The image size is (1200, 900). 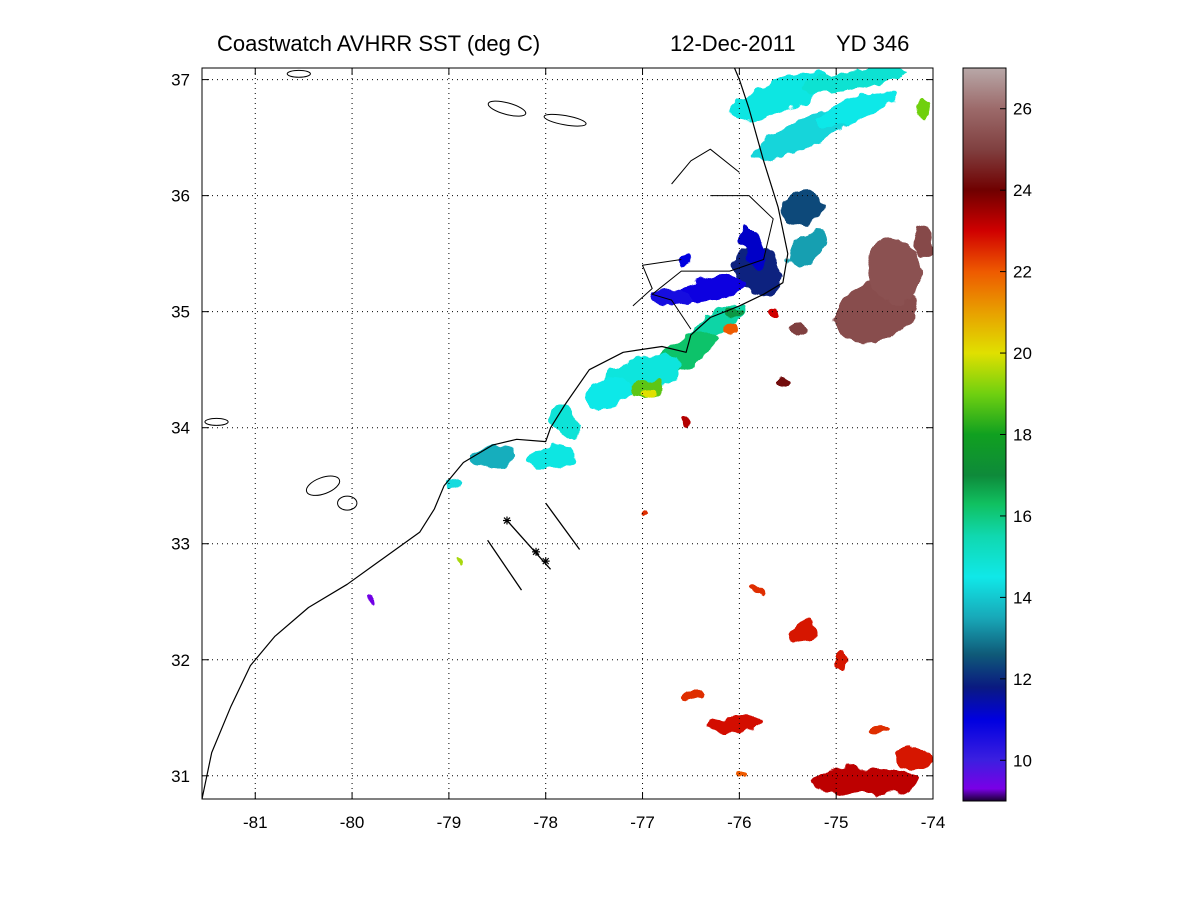 What do you see at coordinates (933, 822) in the screenshot?
I see `x-tick-label: -74` at bounding box center [933, 822].